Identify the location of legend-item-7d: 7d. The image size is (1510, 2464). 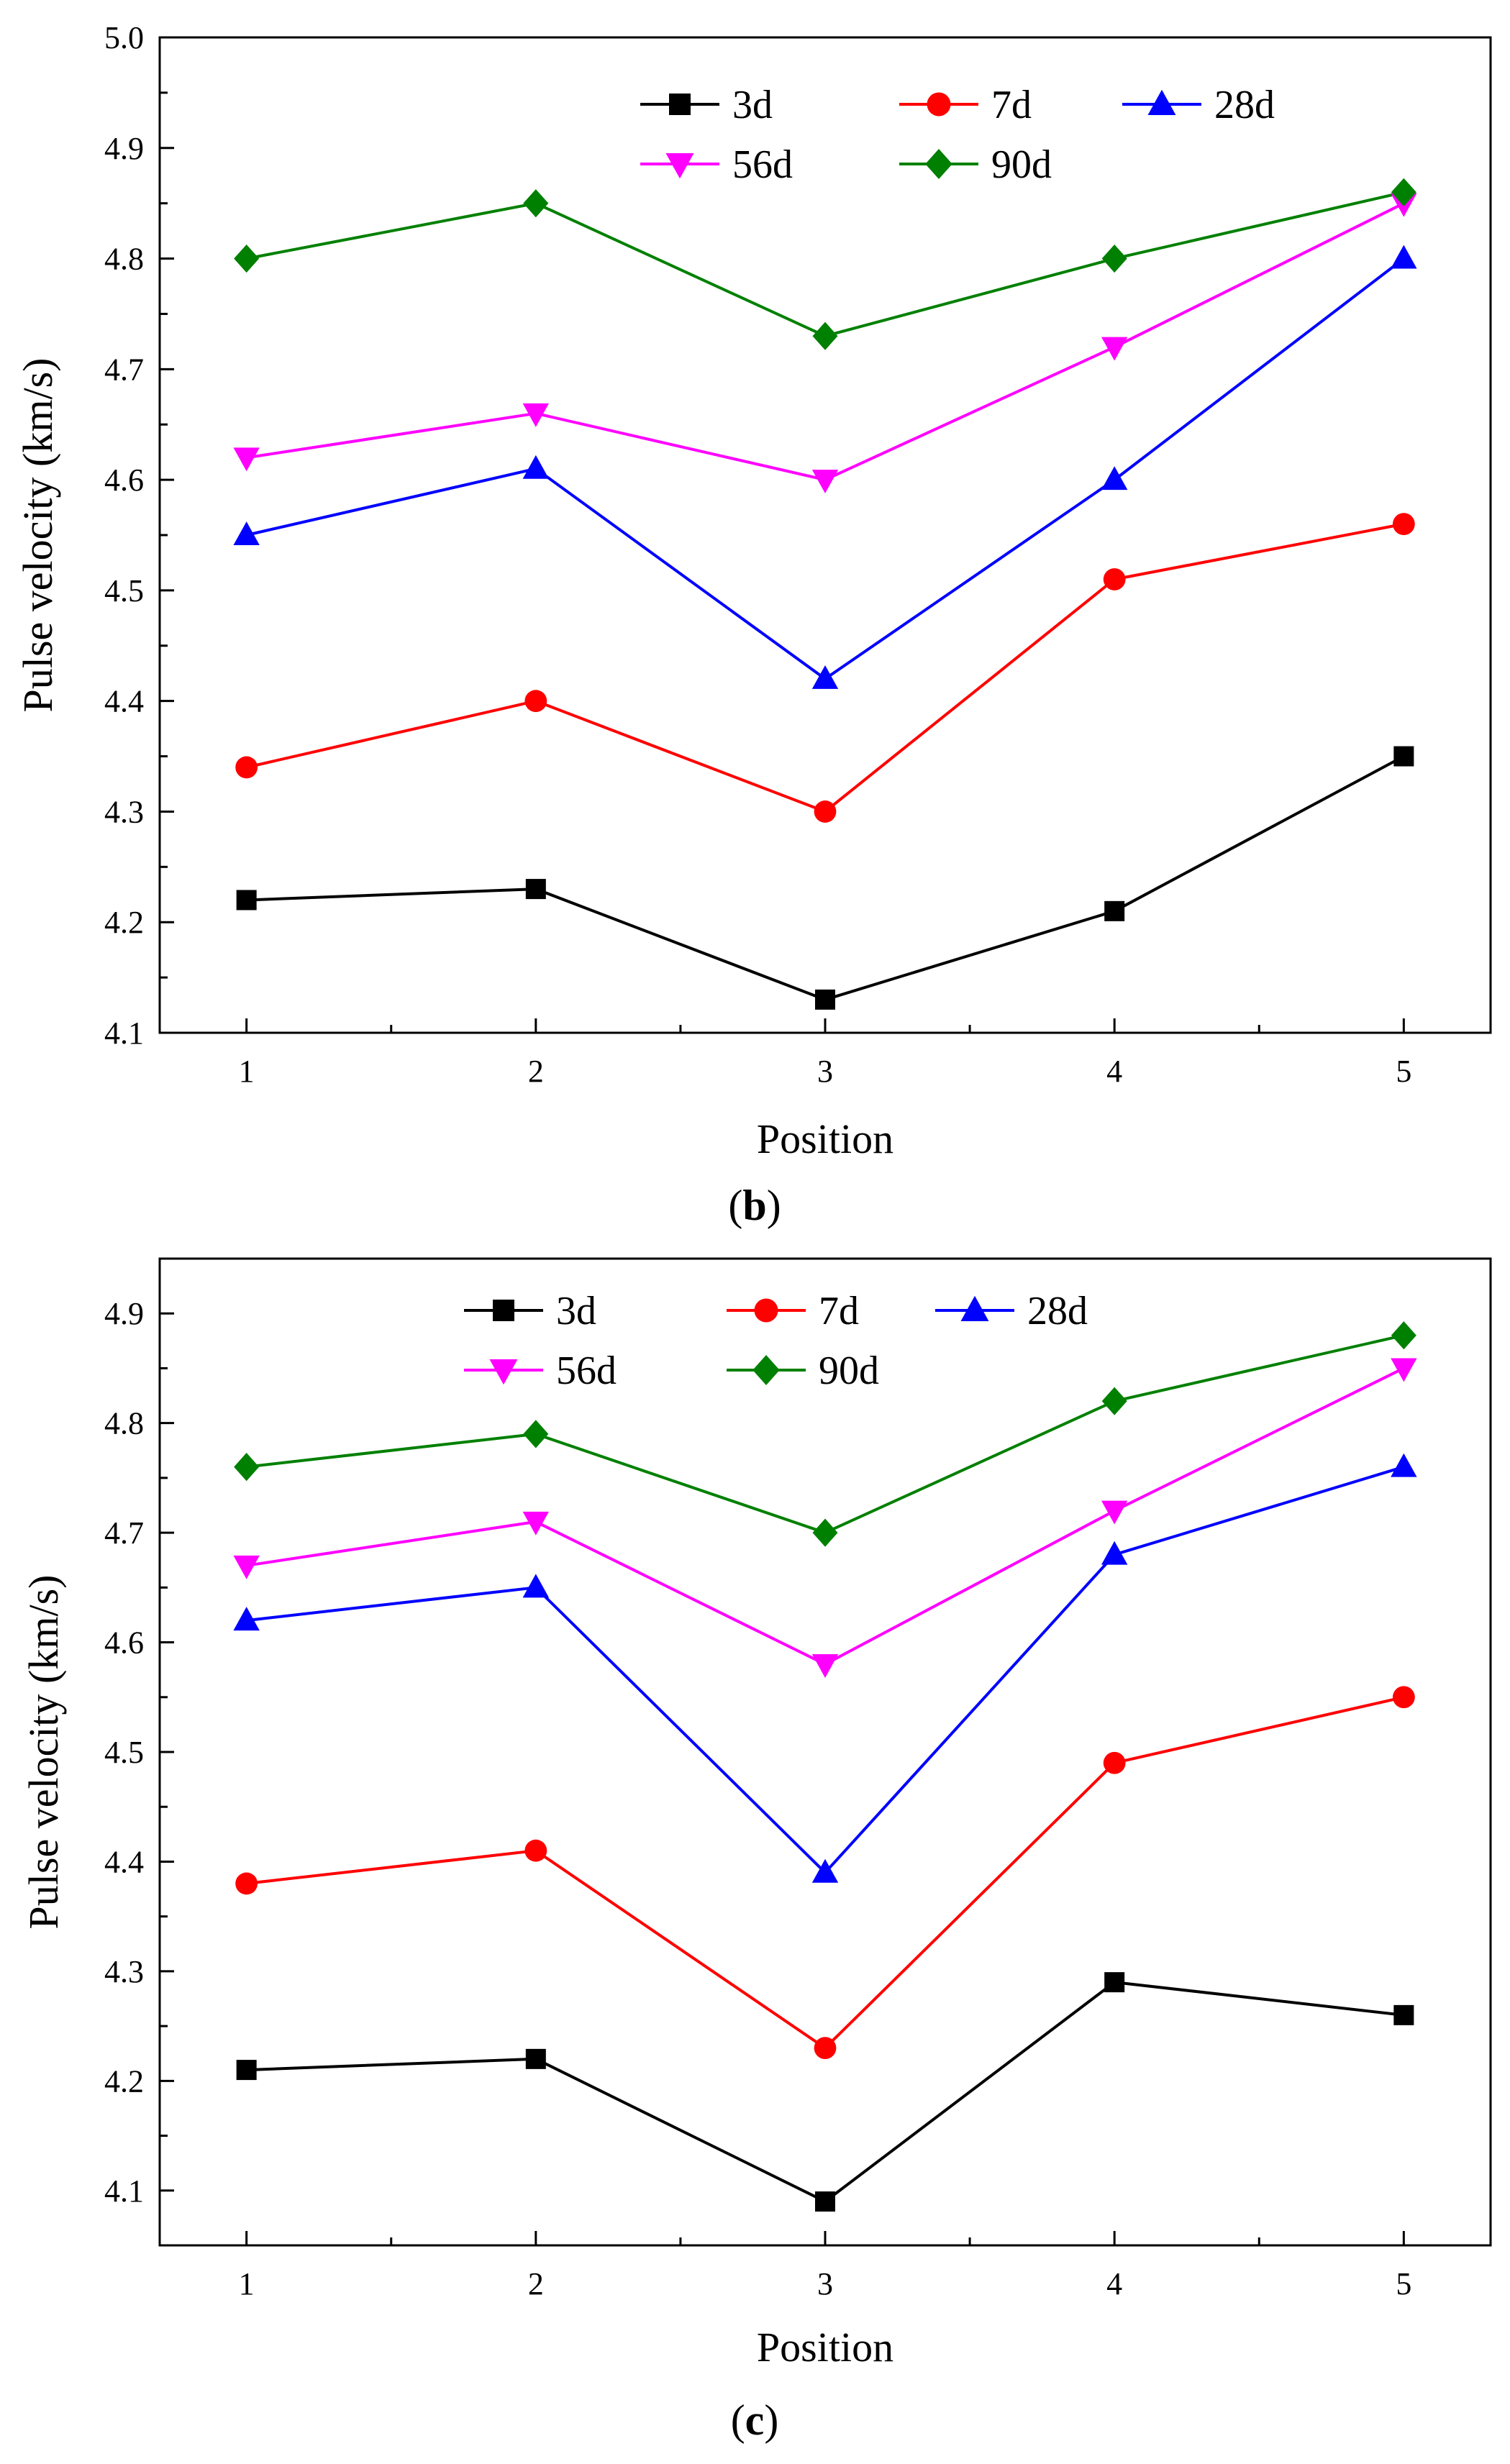
(793, 1311).